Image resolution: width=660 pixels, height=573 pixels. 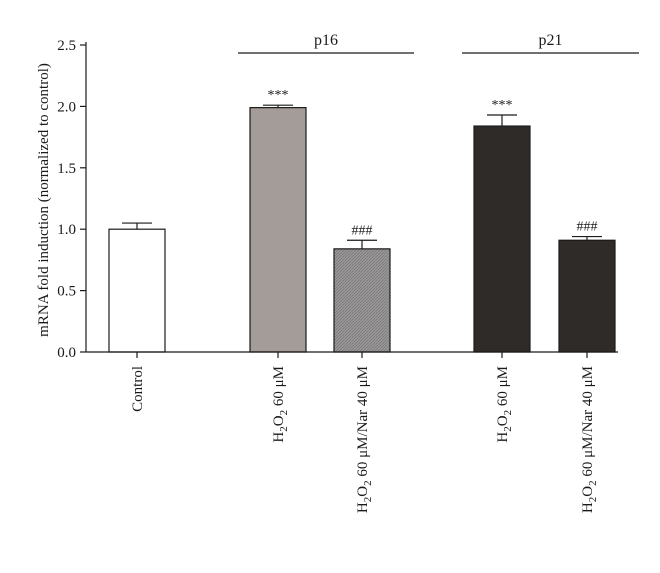 What do you see at coordinates (66, 230) in the screenshot?
I see `y-tick-label: 1.0` at bounding box center [66, 230].